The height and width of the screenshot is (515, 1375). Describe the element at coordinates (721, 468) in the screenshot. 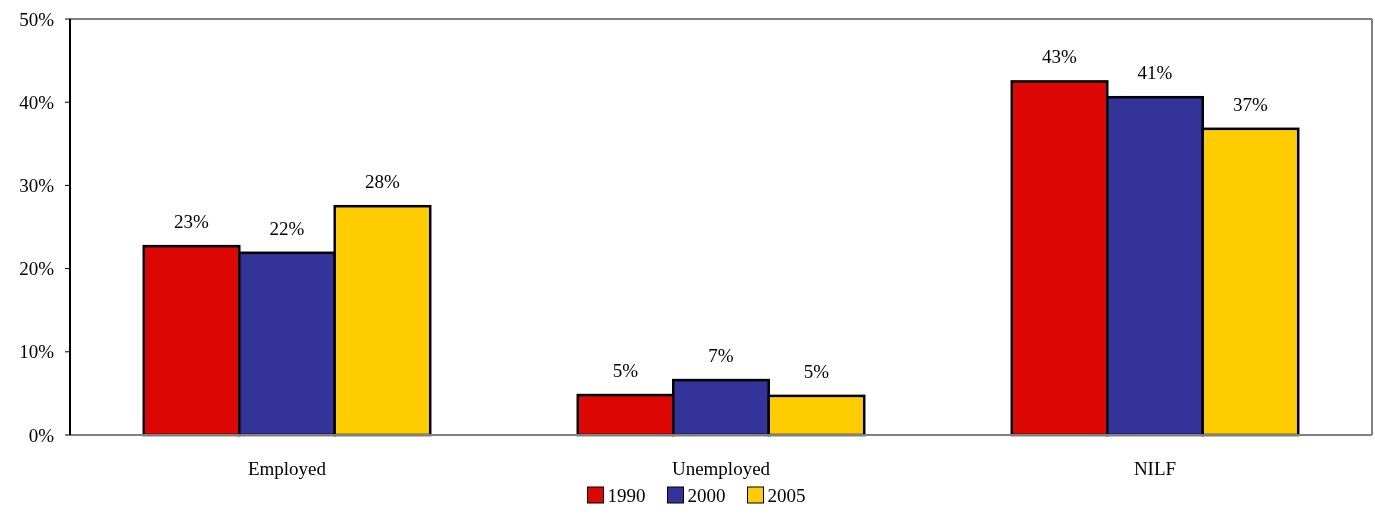

I see `x-tick-label: Unemployed` at that location.